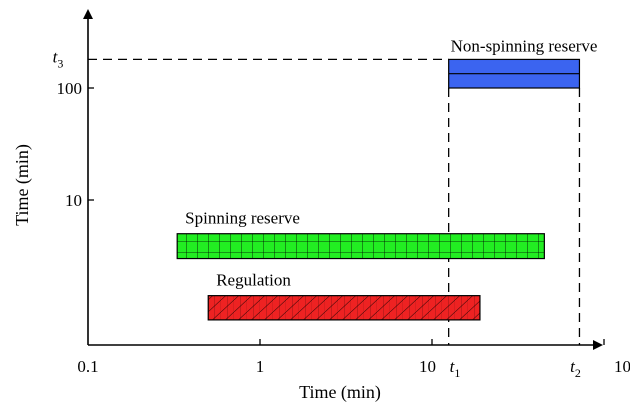 The height and width of the screenshot is (405, 630). I want to click on x-axis-label: Time (min), so click(340, 392).